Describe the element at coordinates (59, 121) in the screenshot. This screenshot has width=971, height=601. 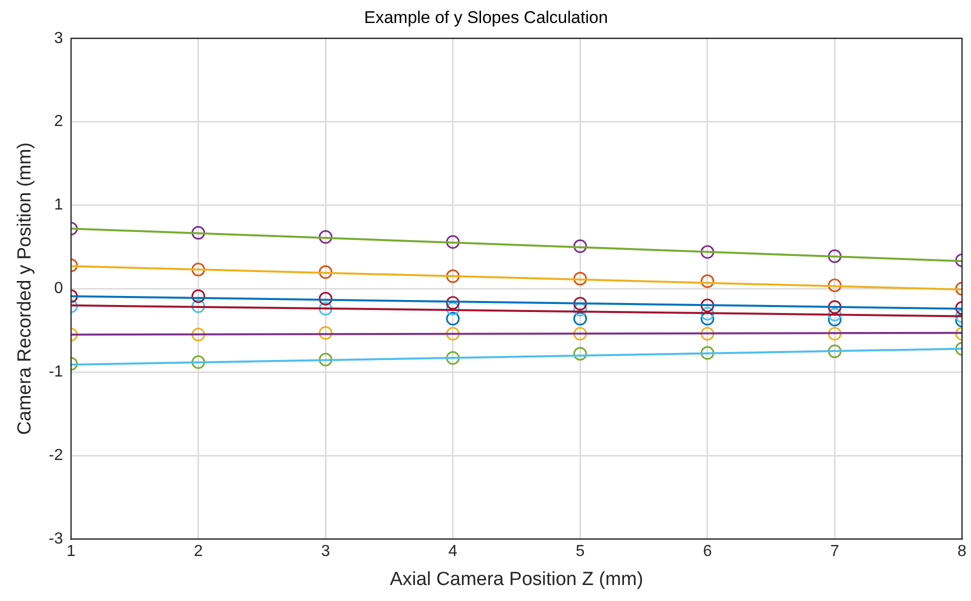
I see `y-tick-label: 2` at that location.